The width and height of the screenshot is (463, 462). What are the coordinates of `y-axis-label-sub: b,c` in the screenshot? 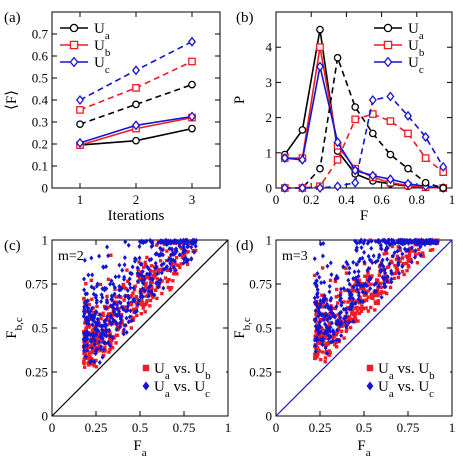 It's located at (19, 323).